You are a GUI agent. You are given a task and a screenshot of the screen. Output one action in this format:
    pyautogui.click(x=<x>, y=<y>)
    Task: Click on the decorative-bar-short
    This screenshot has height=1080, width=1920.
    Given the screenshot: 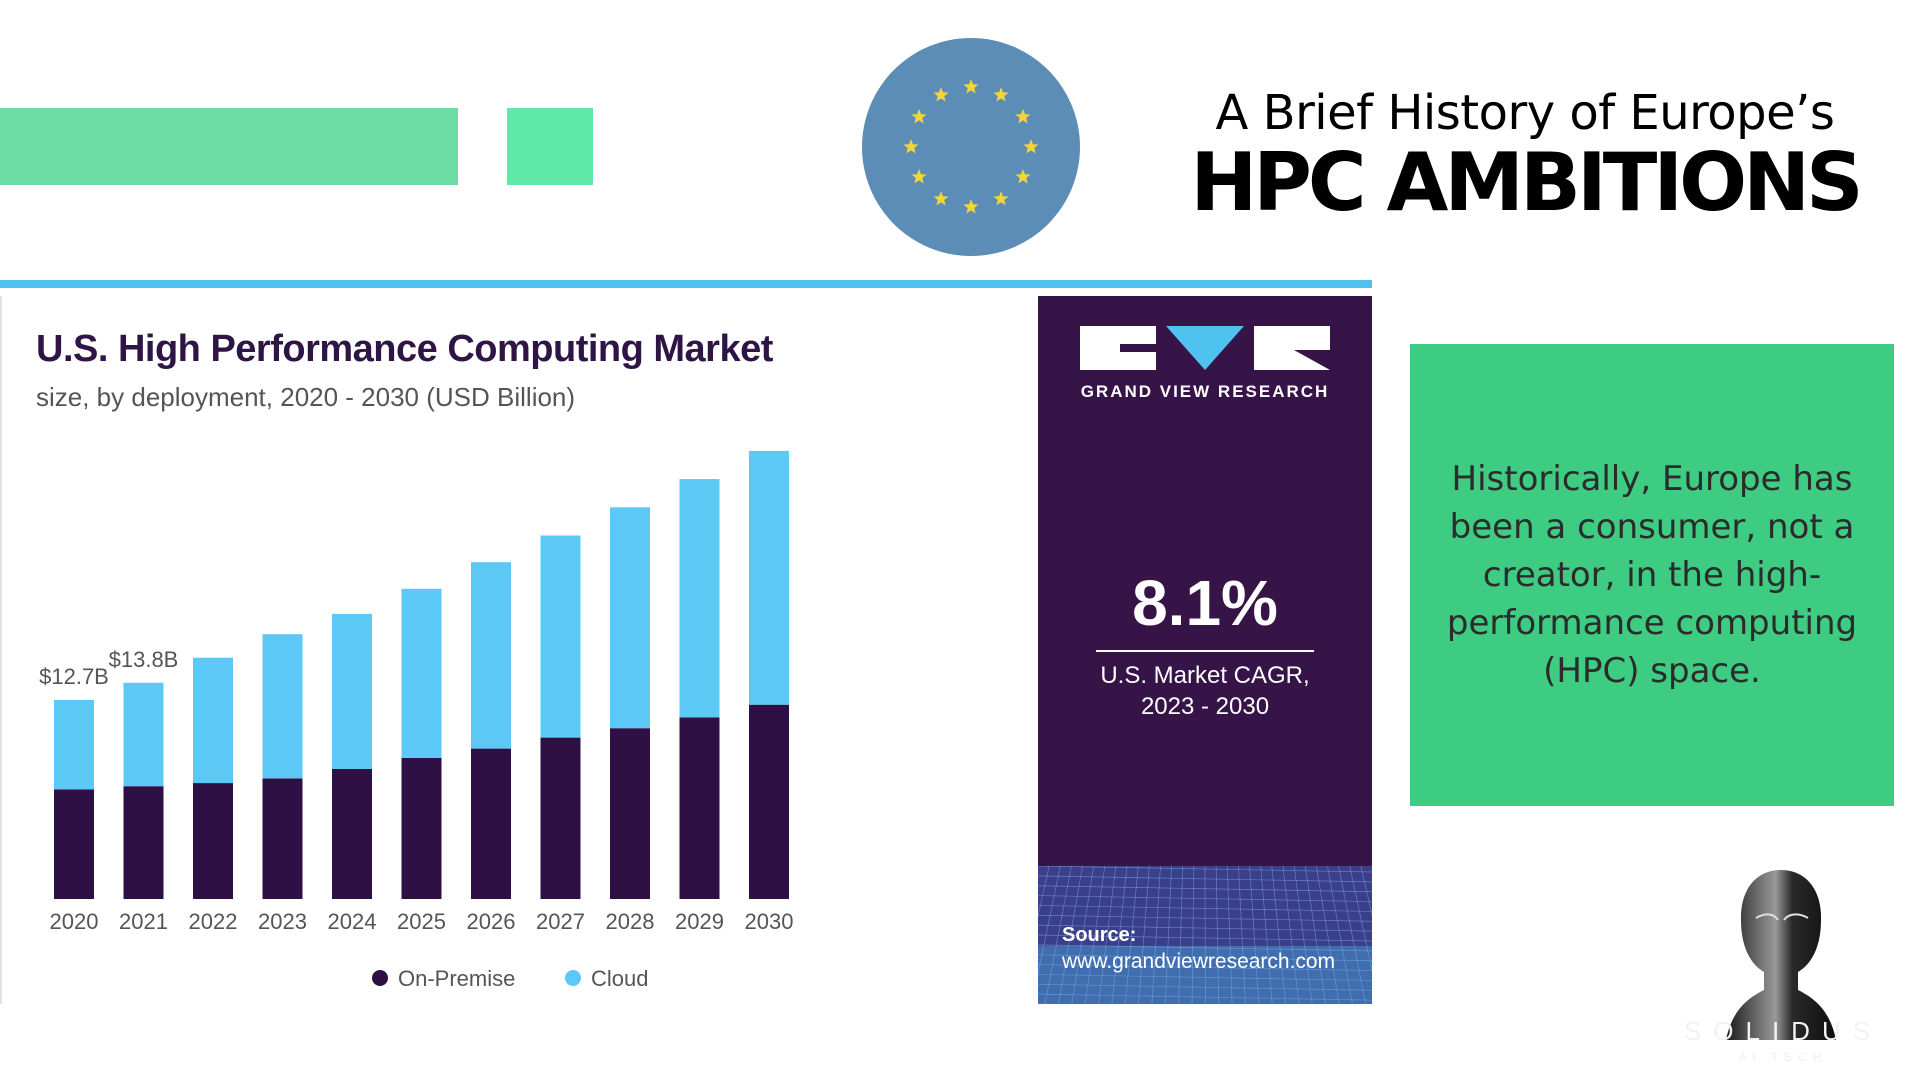 What is the action you would take?
    pyautogui.click(x=550, y=146)
    